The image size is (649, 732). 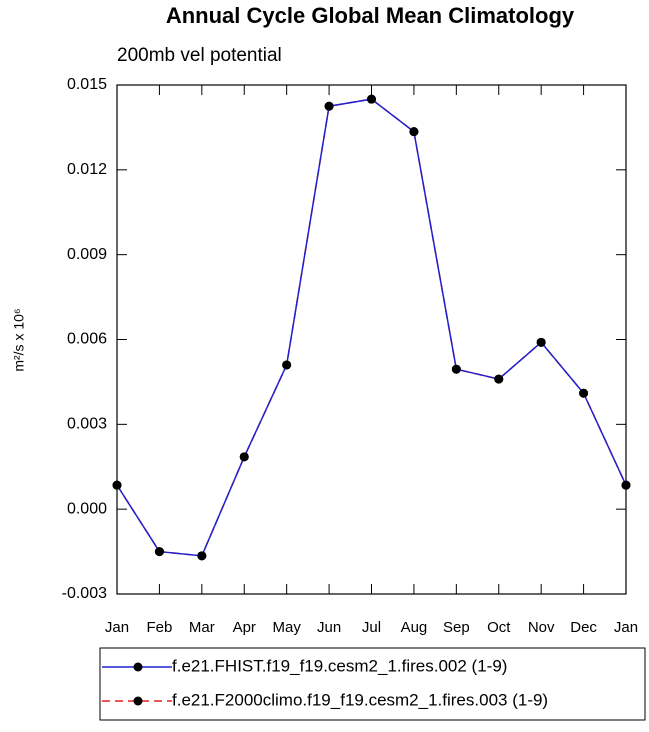 What do you see at coordinates (87, 254) in the screenshot?
I see `y-tick-label: 0.009` at bounding box center [87, 254].